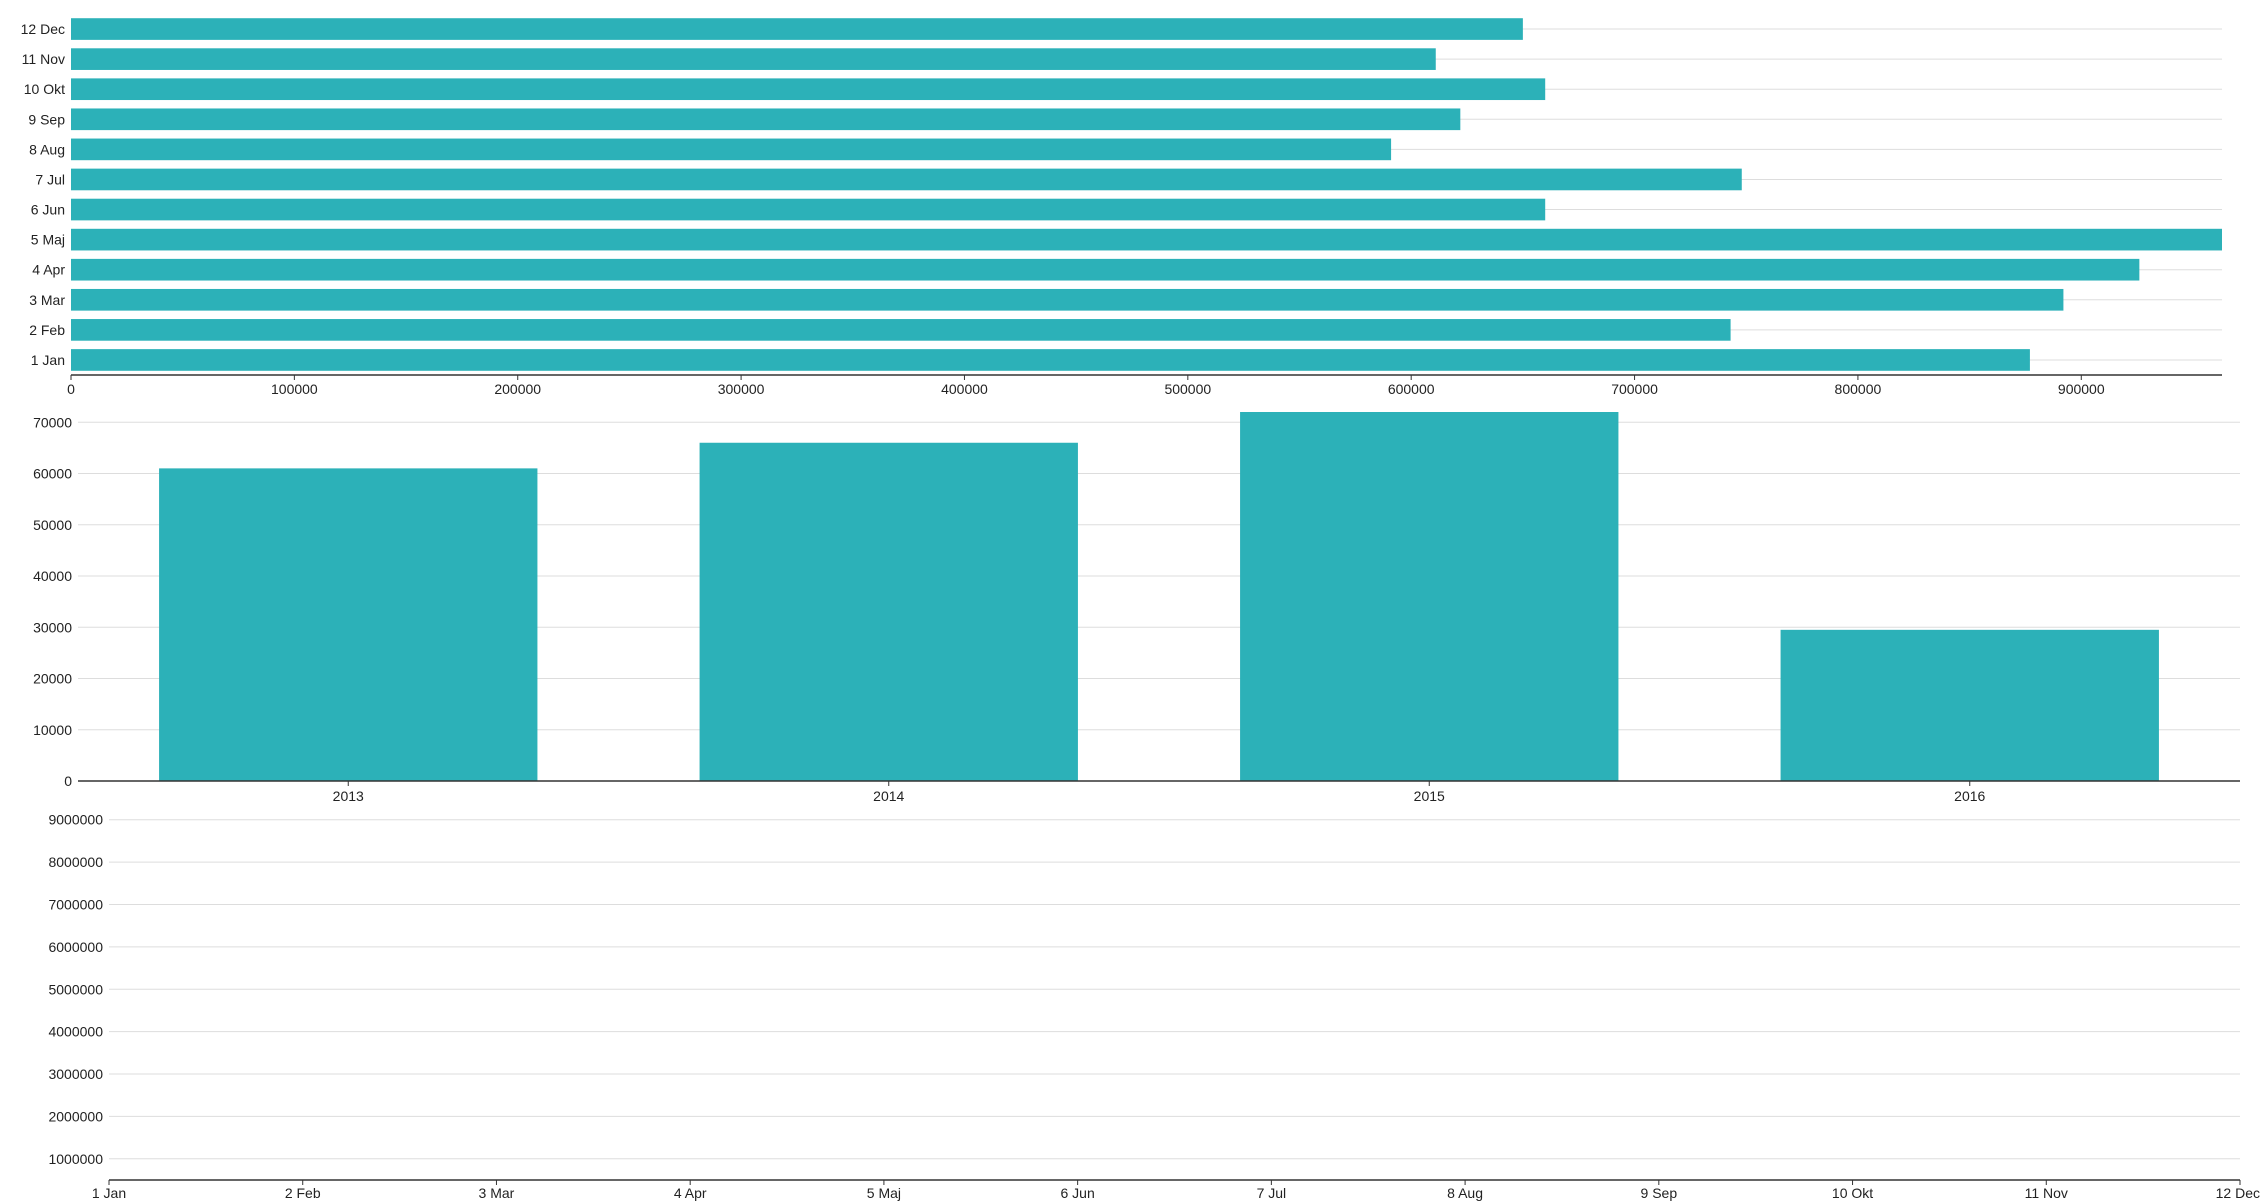 The height and width of the screenshot is (1202, 2263). I want to click on category-label: 2013, so click(348, 796).